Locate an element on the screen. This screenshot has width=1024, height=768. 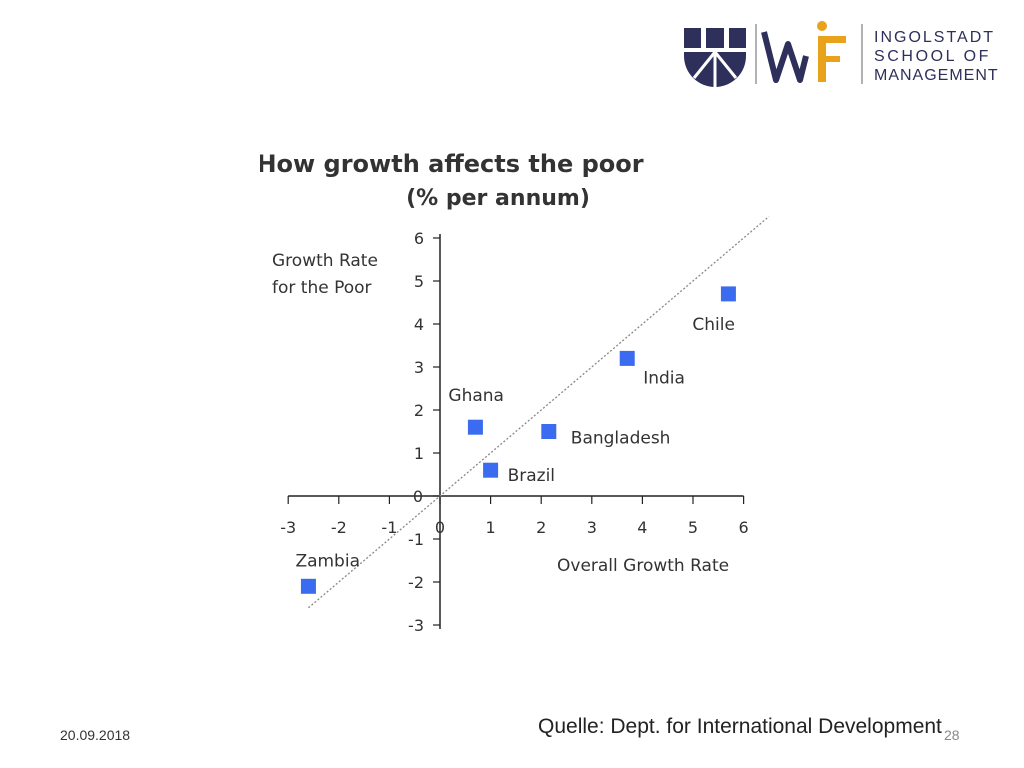
y-tick-label: 3 is located at coordinates (419, 367).